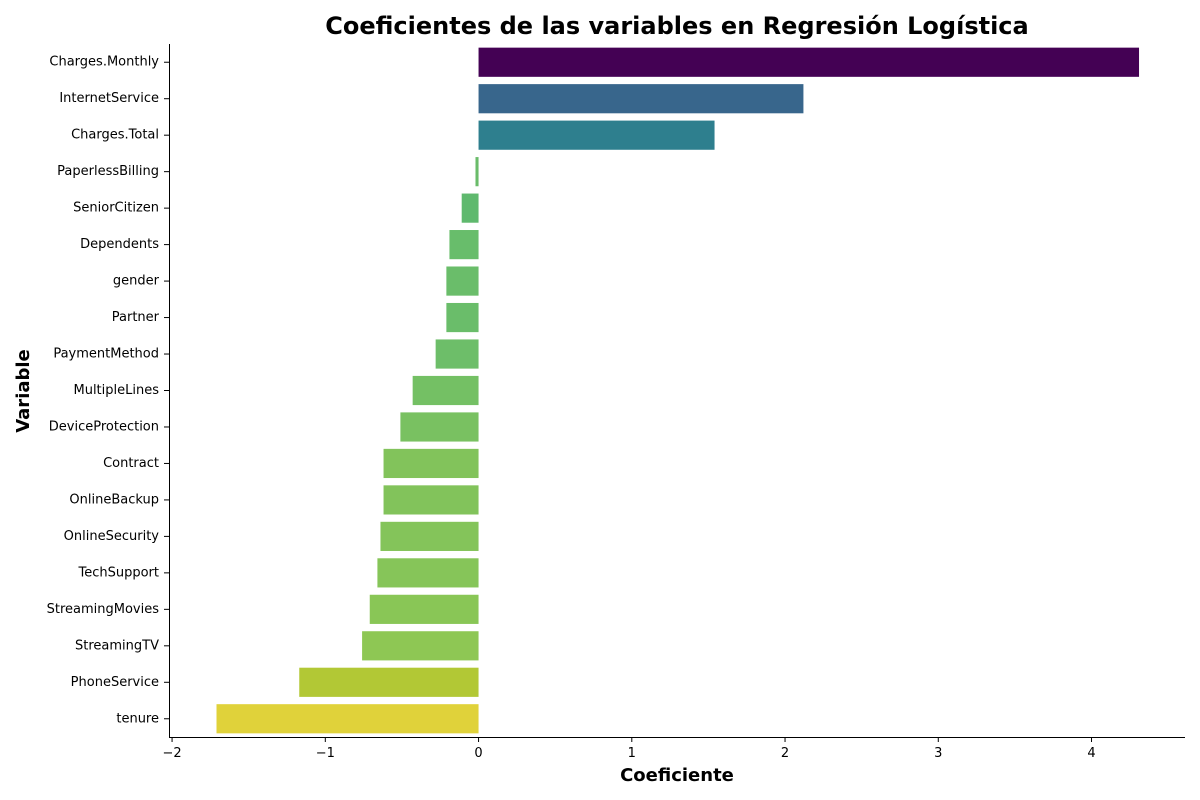 The height and width of the screenshot is (800, 1200). Describe the element at coordinates (464, 245) in the screenshot. I see `bar-dependents` at that location.